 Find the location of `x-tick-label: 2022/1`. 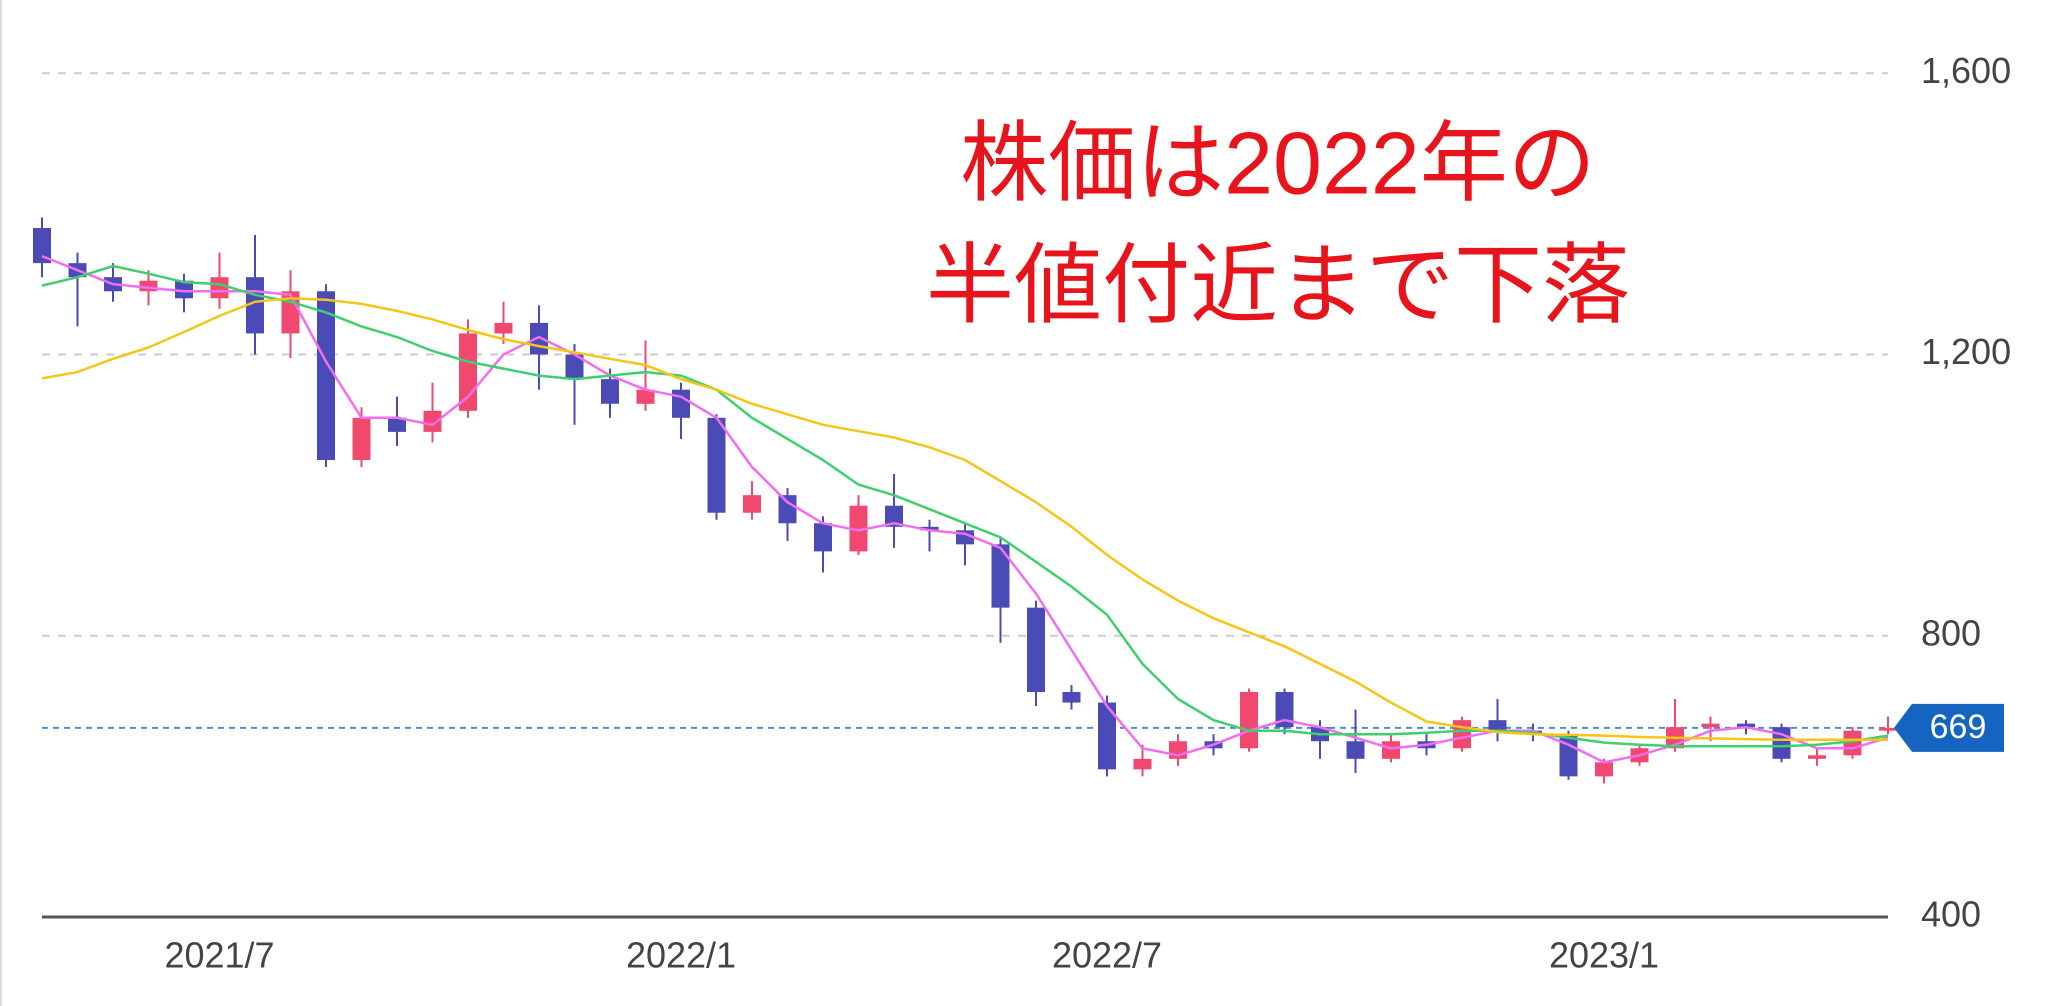

x-tick-label: 2022/1 is located at coordinates (681, 955).